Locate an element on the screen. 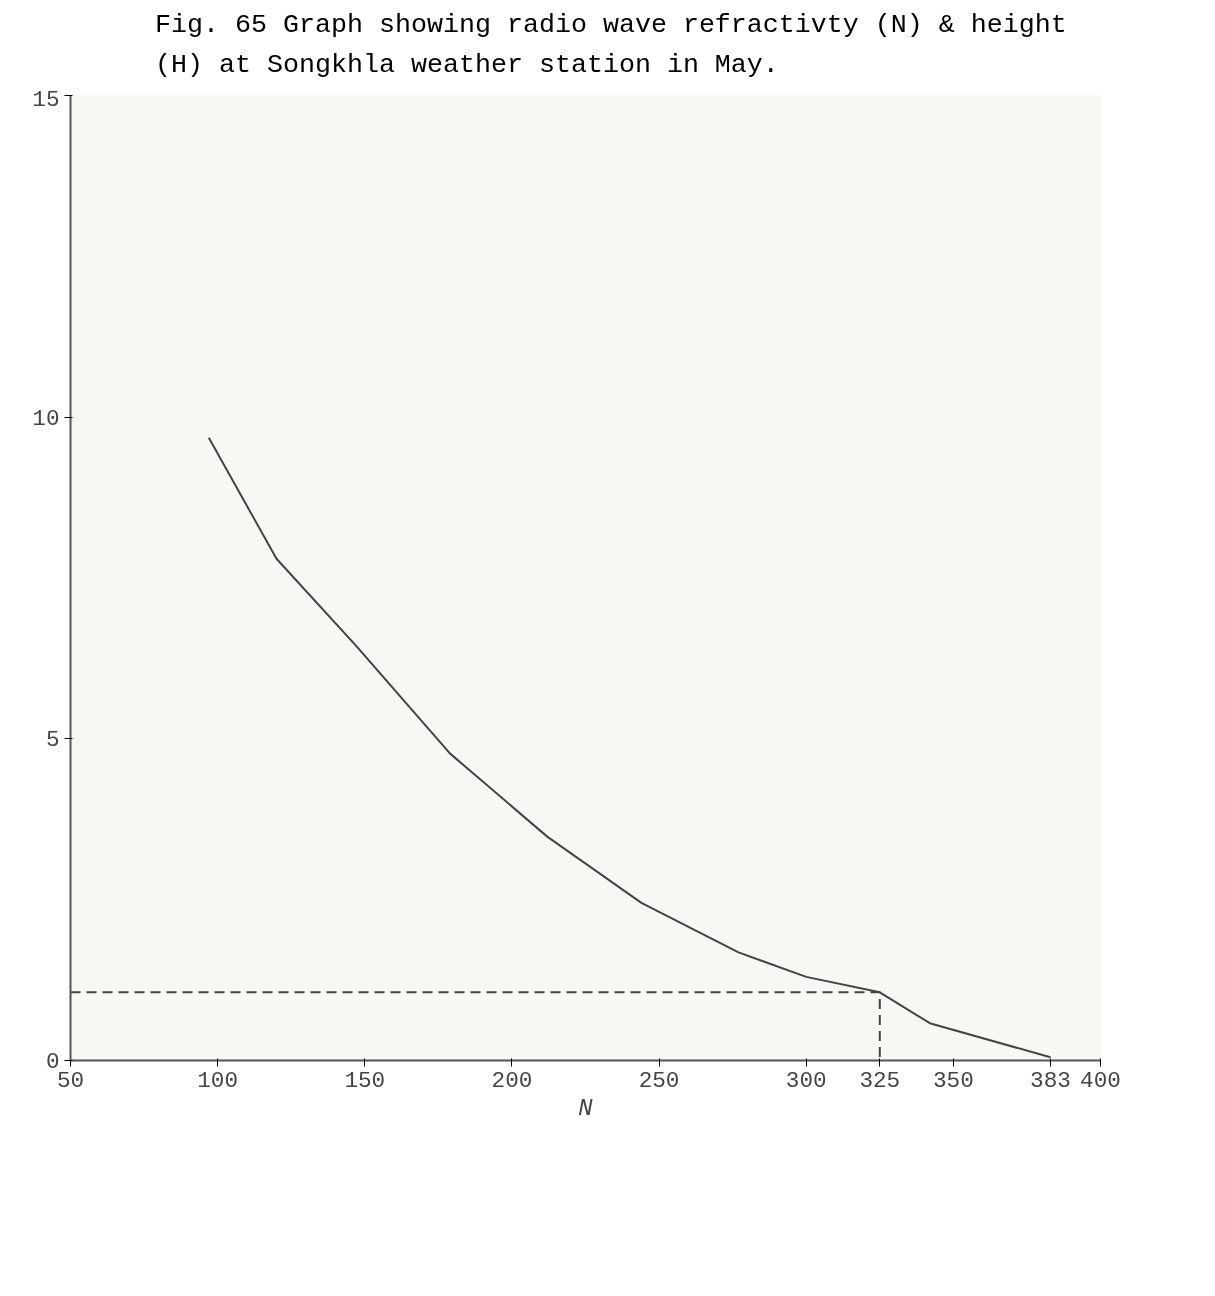  x-tick-label: 200 is located at coordinates (512, 1080).